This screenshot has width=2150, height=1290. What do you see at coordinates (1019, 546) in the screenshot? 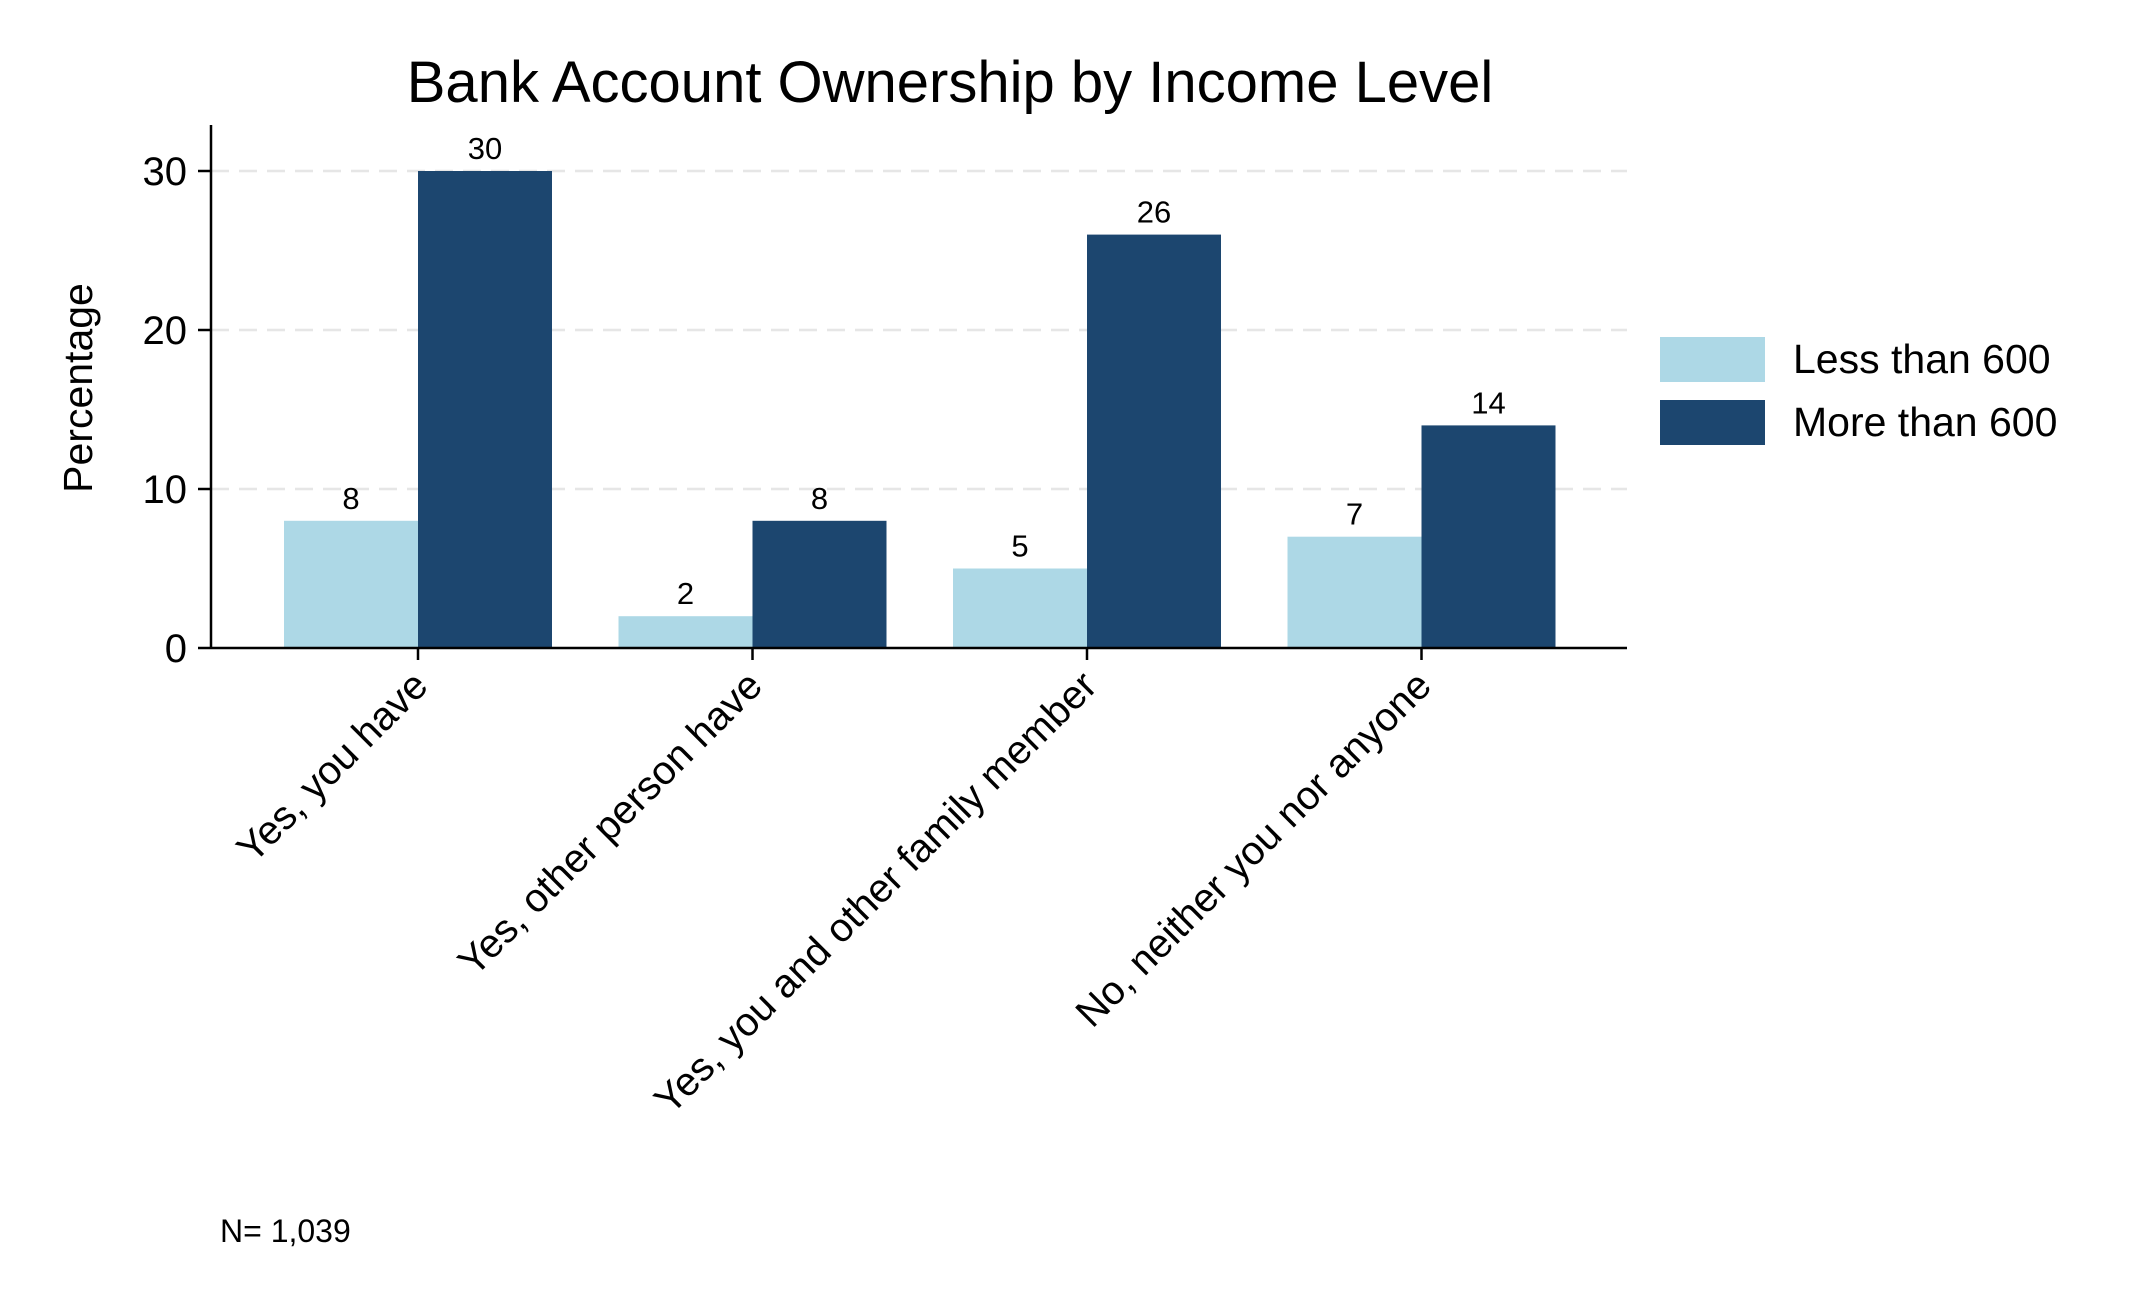
I see `data-label: 5` at bounding box center [1019, 546].